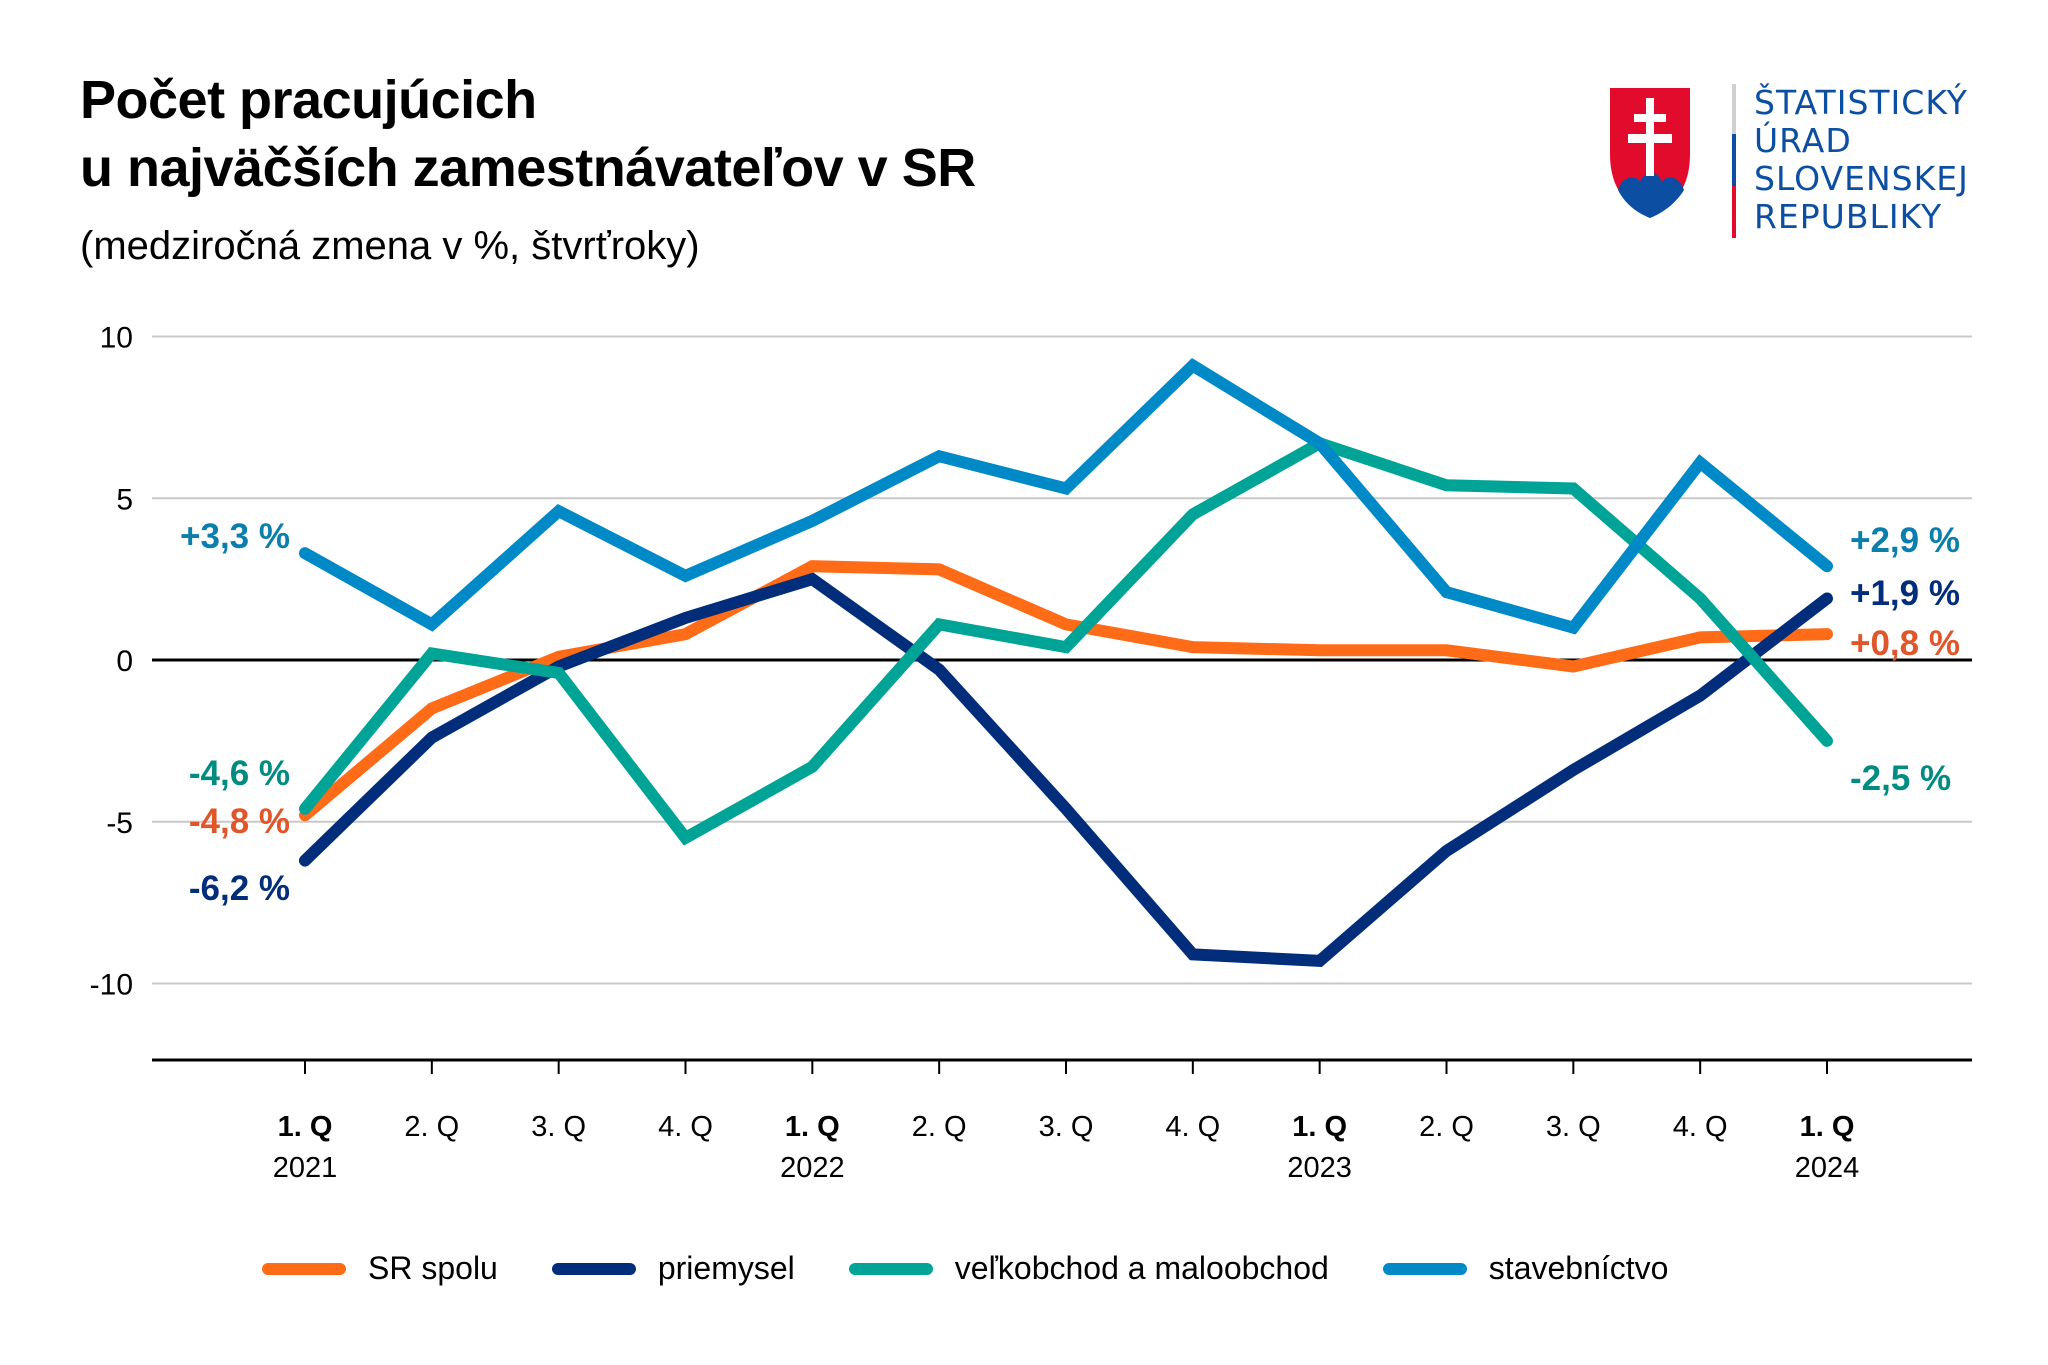 The width and height of the screenshot is (2048, 1365). What do you see at coordinates (239, 821) in the screenshot?
I see `start-value-label: -4,8 %` at bounding box center [239, 821].